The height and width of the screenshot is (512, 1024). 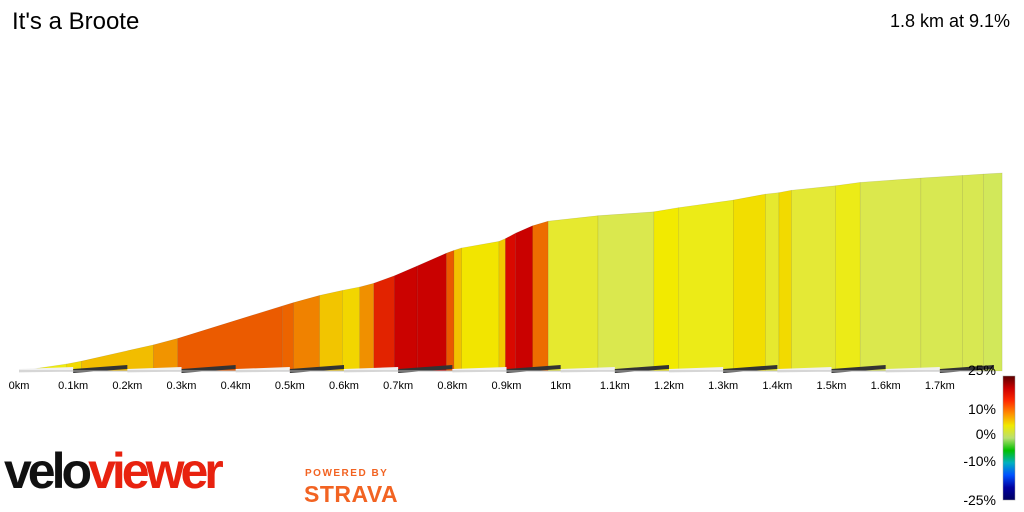 What do you see at coordinates (886, 386) in the screenshot?
I see `x-tick-label: 1.6km` at bounding box center [886, 386].